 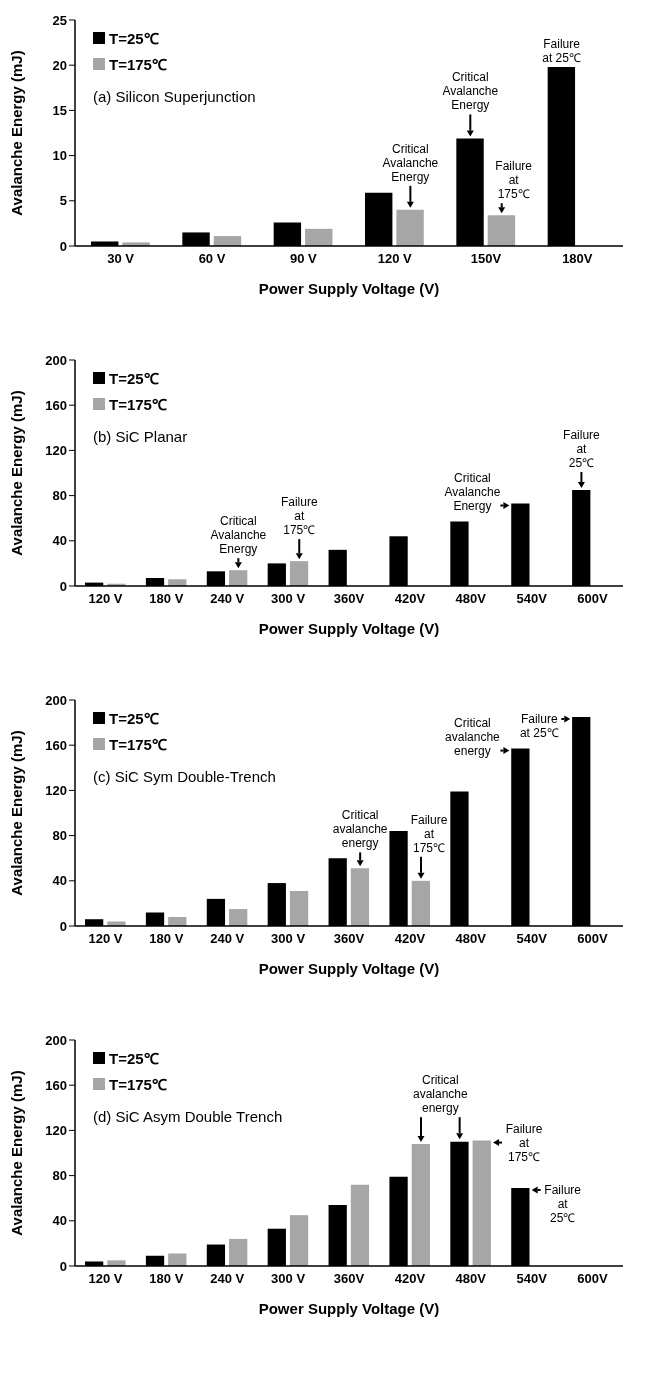 What do you see at coordinates (59, 65) in the screenshot?
I see `y-tick-label: 20` at bounding box center [59, 65].